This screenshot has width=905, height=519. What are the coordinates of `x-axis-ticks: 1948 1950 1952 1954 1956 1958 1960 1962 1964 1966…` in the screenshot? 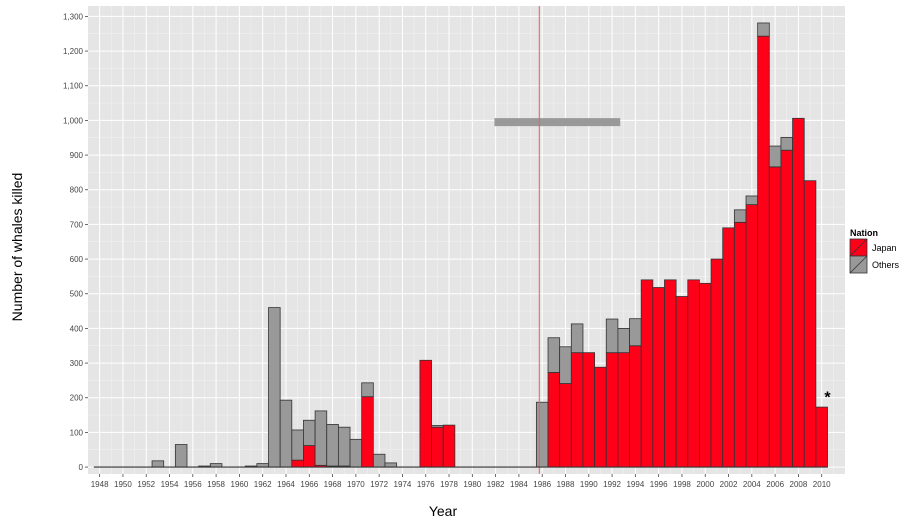 It's located at (461, 481).